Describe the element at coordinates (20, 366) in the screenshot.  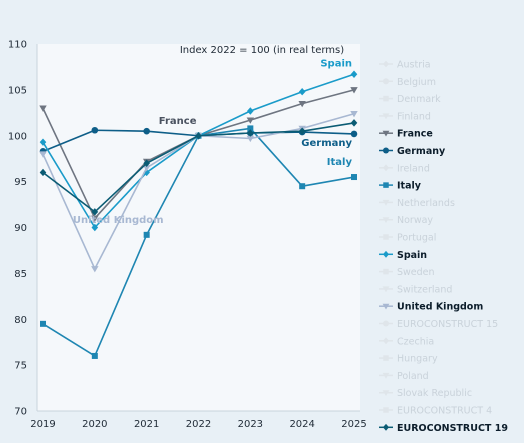
I see `y-tick-label: 75` at that location.